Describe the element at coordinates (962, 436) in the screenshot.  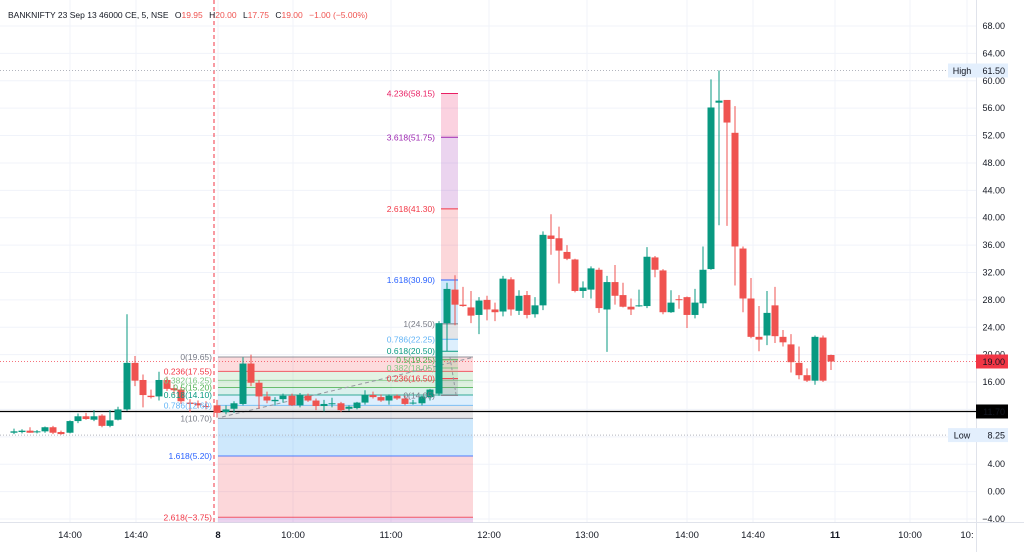
I see `svg-text: Low` at that location.